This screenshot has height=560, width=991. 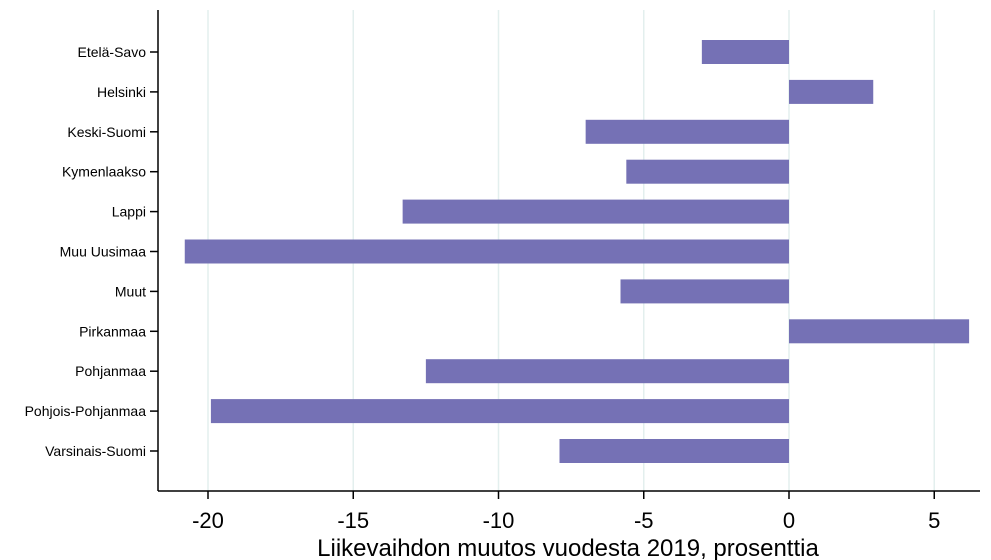 I want to click on x-tick-label: -5, so click(x=644, y=520).